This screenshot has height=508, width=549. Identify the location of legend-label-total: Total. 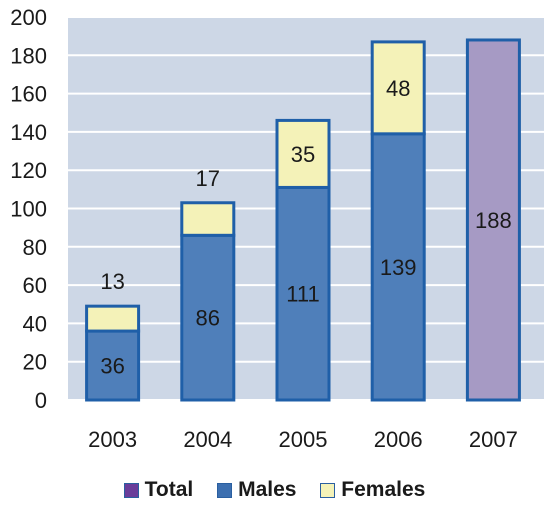
(169, 489).